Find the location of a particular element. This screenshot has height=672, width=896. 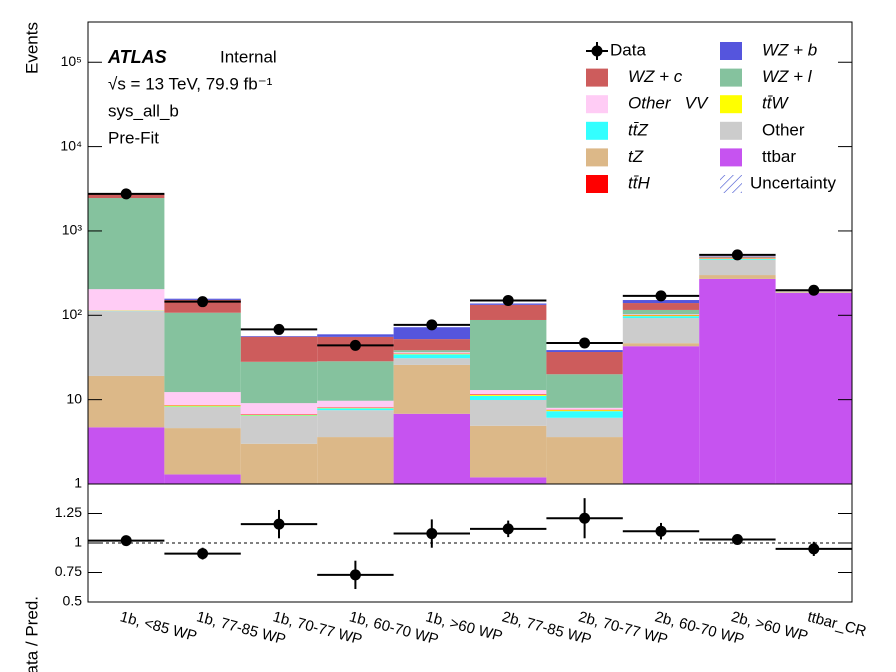

legend-label: WZ + b is located at coordinates (789, 49).